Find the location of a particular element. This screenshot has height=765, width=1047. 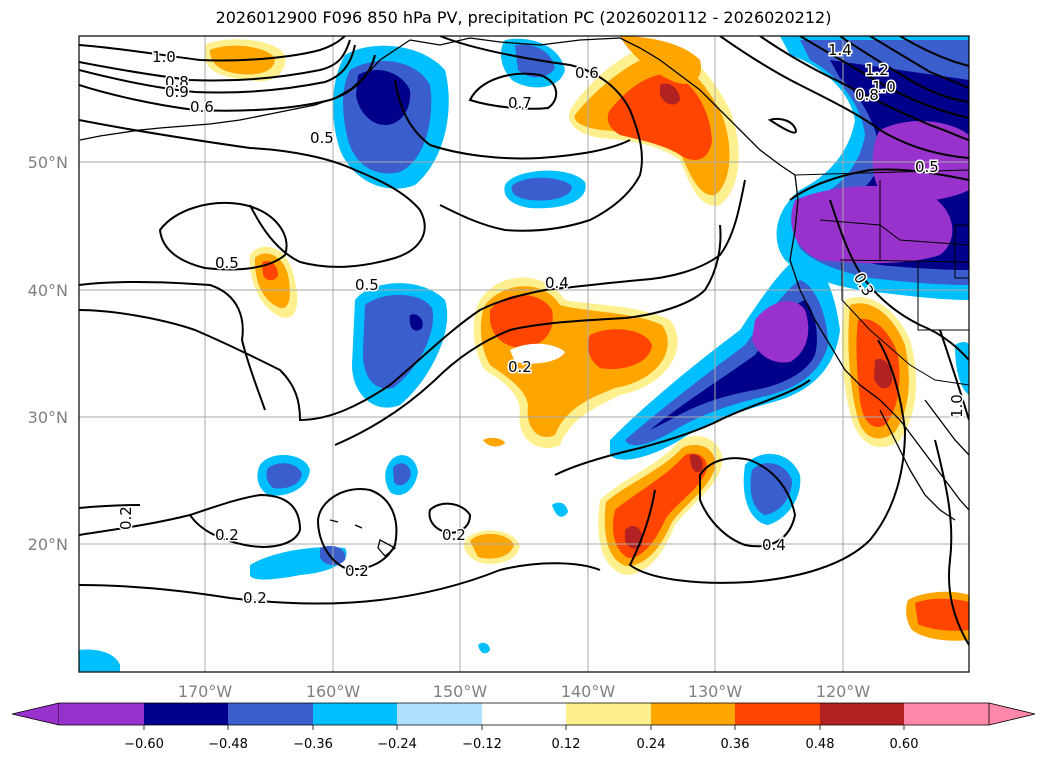

colorbar-tick-label: −0.24 is located at coordinates (397, 744).